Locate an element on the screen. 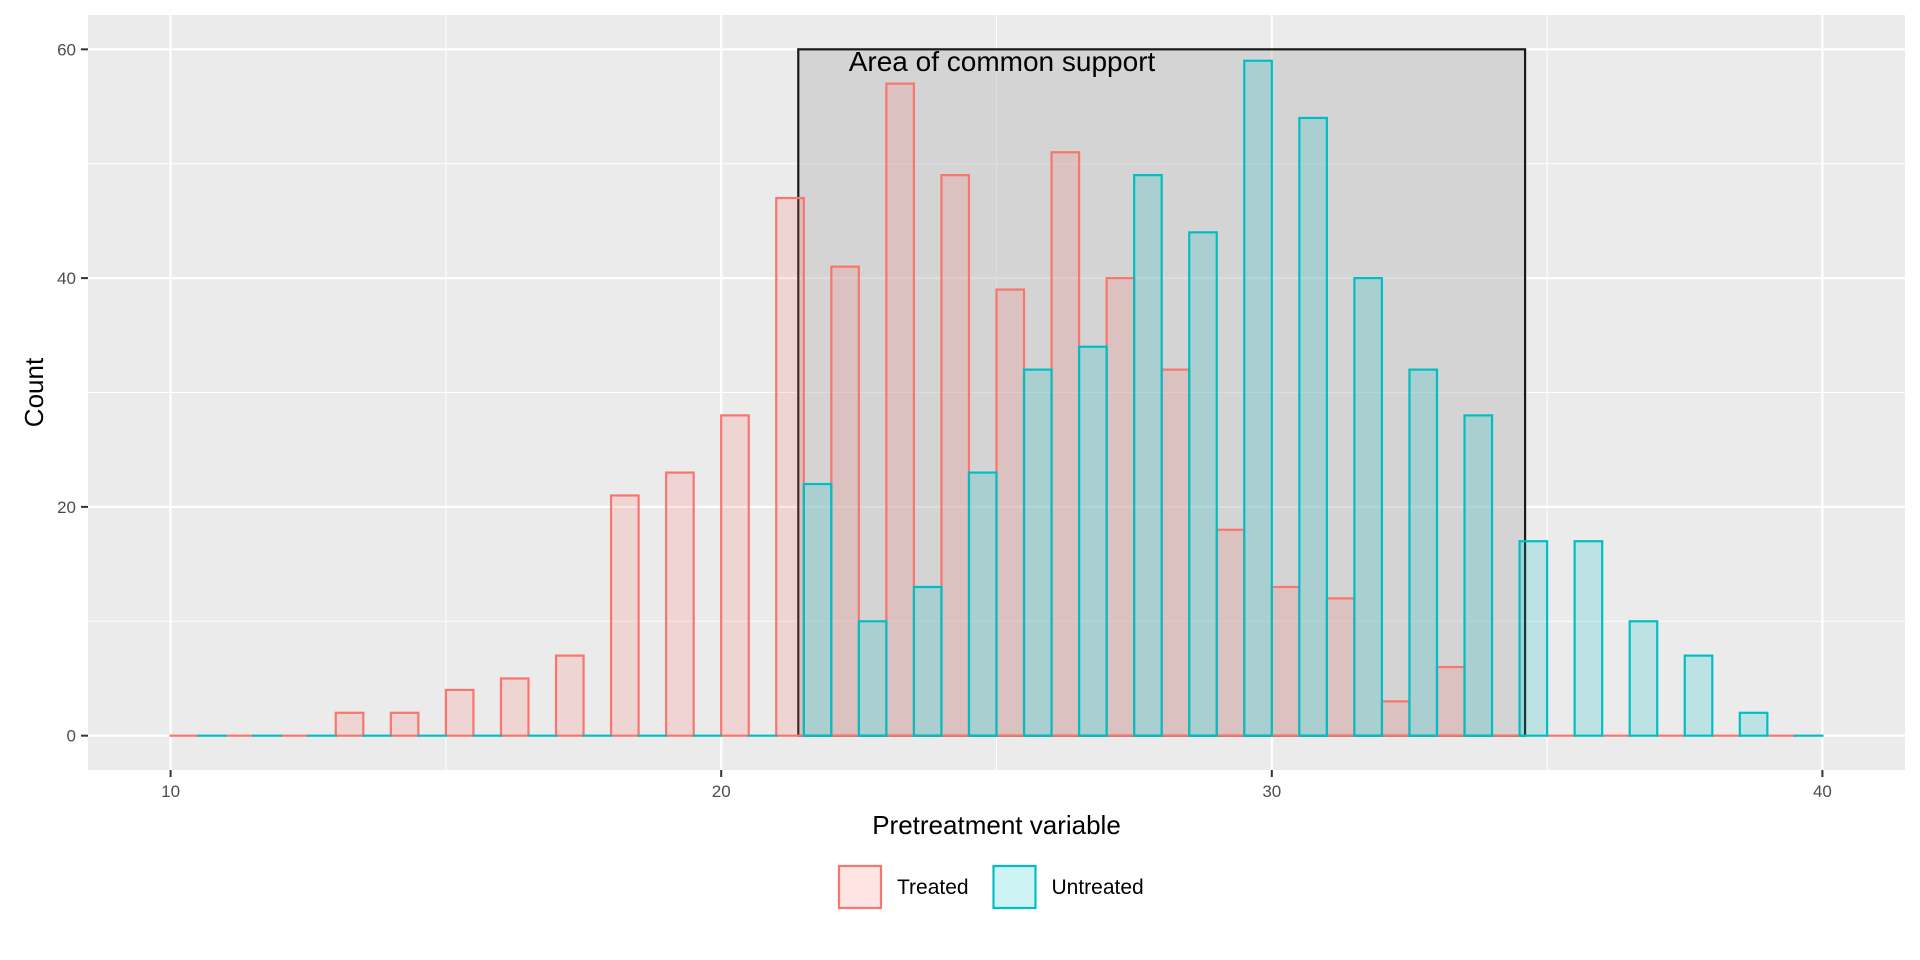  x-tick-label: 30 is located at coordinates (1271, 791).